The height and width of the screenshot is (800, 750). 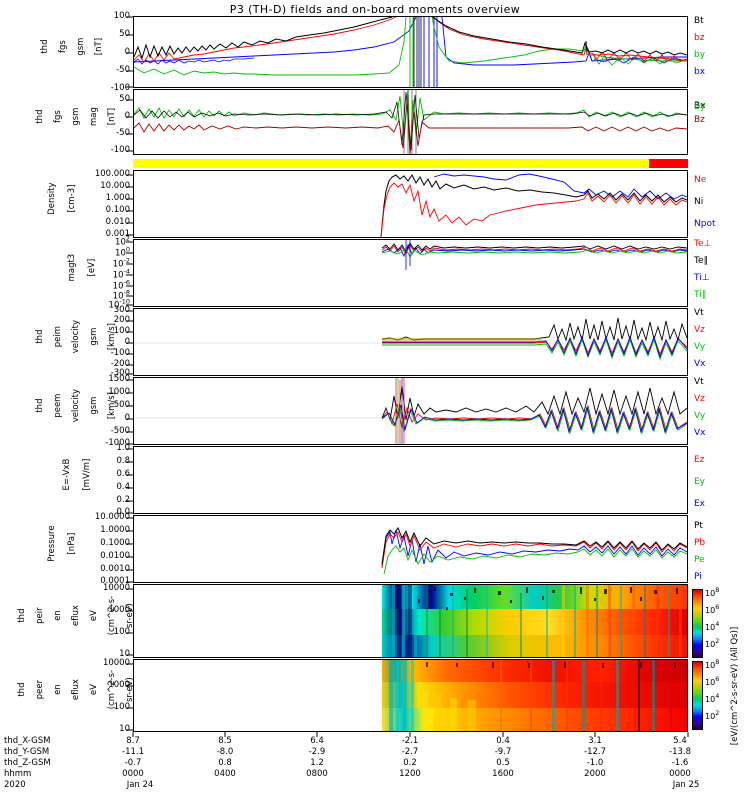 I want to click on panel-fgs-gsm, so click(x=410, y=52).